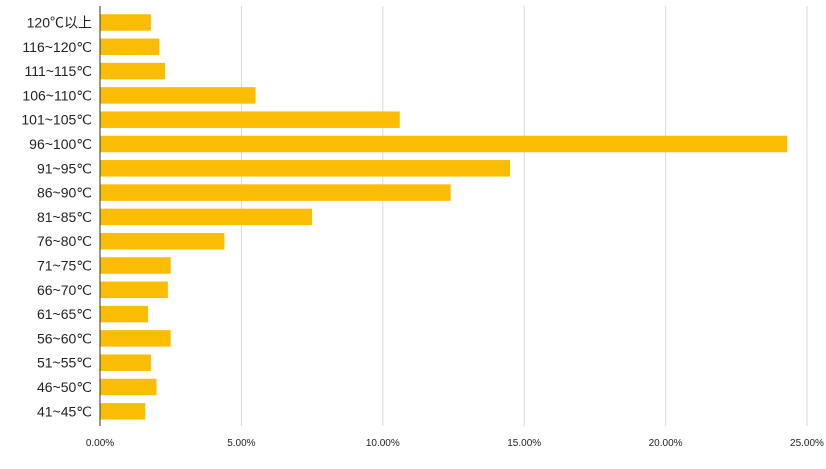 This screenshot has height=469, width=826. Describe the element at coordinates (56, 120) in the screenshot. I see `category-label: 101~105℃` at that location.